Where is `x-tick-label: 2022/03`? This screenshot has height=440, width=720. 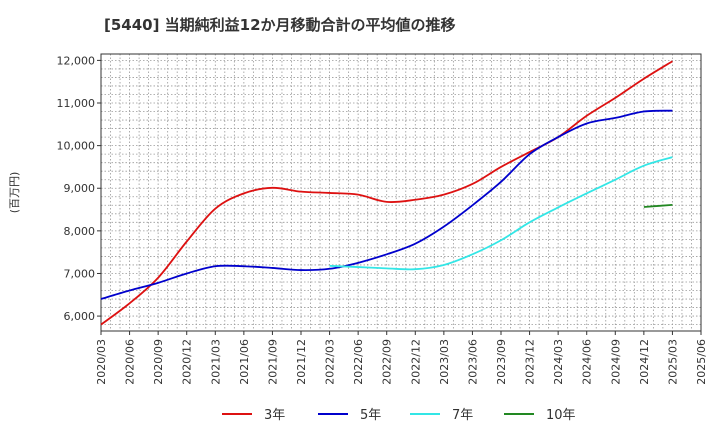
x-tick-label: 2022/03 is located at coordinates (330, 362).